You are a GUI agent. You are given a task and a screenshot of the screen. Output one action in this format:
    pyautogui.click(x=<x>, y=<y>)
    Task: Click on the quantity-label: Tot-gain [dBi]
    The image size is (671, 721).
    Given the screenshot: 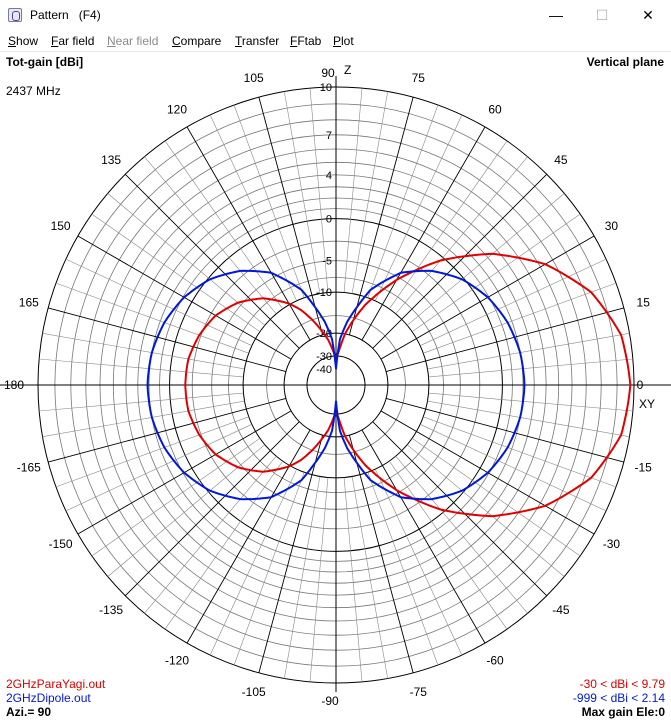 What is the action you would take?
    pyautogui.click(x=44, y=62)
    